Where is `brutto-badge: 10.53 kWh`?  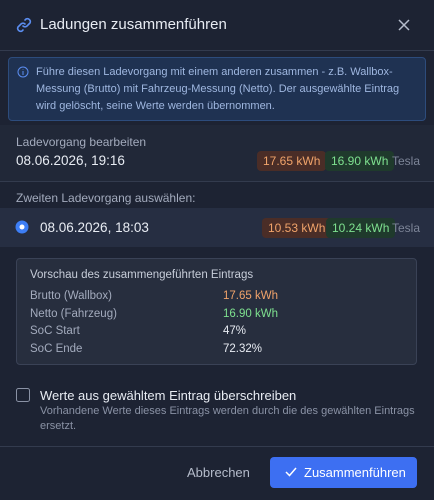
brutto-badge: 10.53 kWh is located at coordinates (297, 228).